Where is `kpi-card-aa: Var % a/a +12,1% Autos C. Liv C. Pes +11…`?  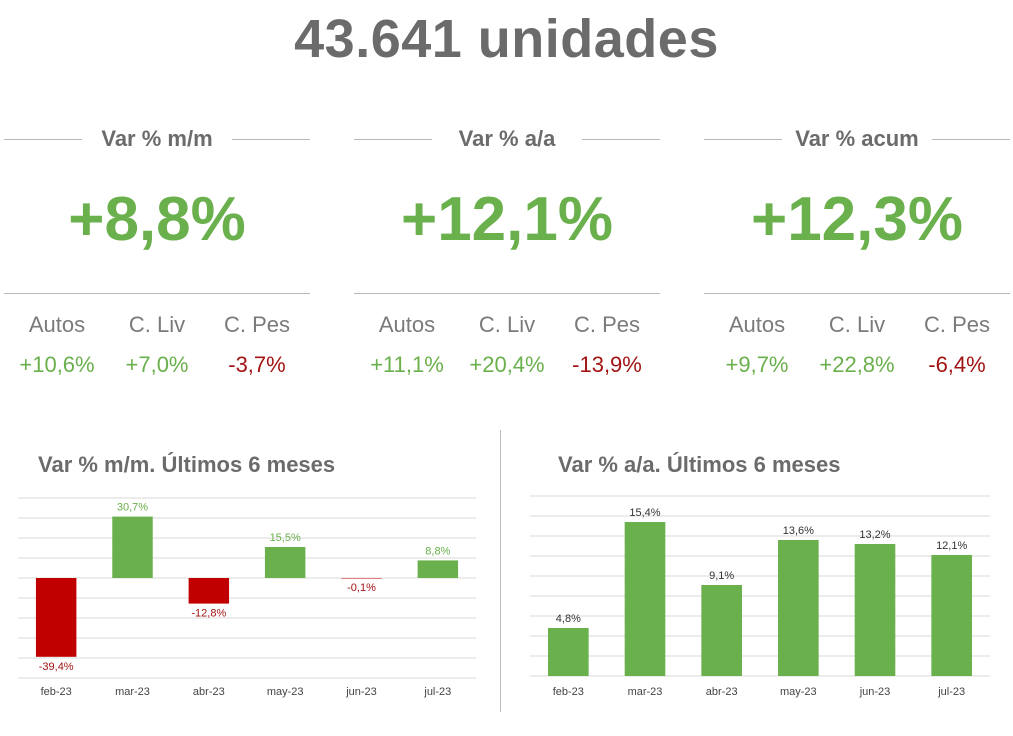 kpi-card-aa: Var % a/a +12,1% Autos C. Liv C. Pes +11… is located at coordinates (507, 255).